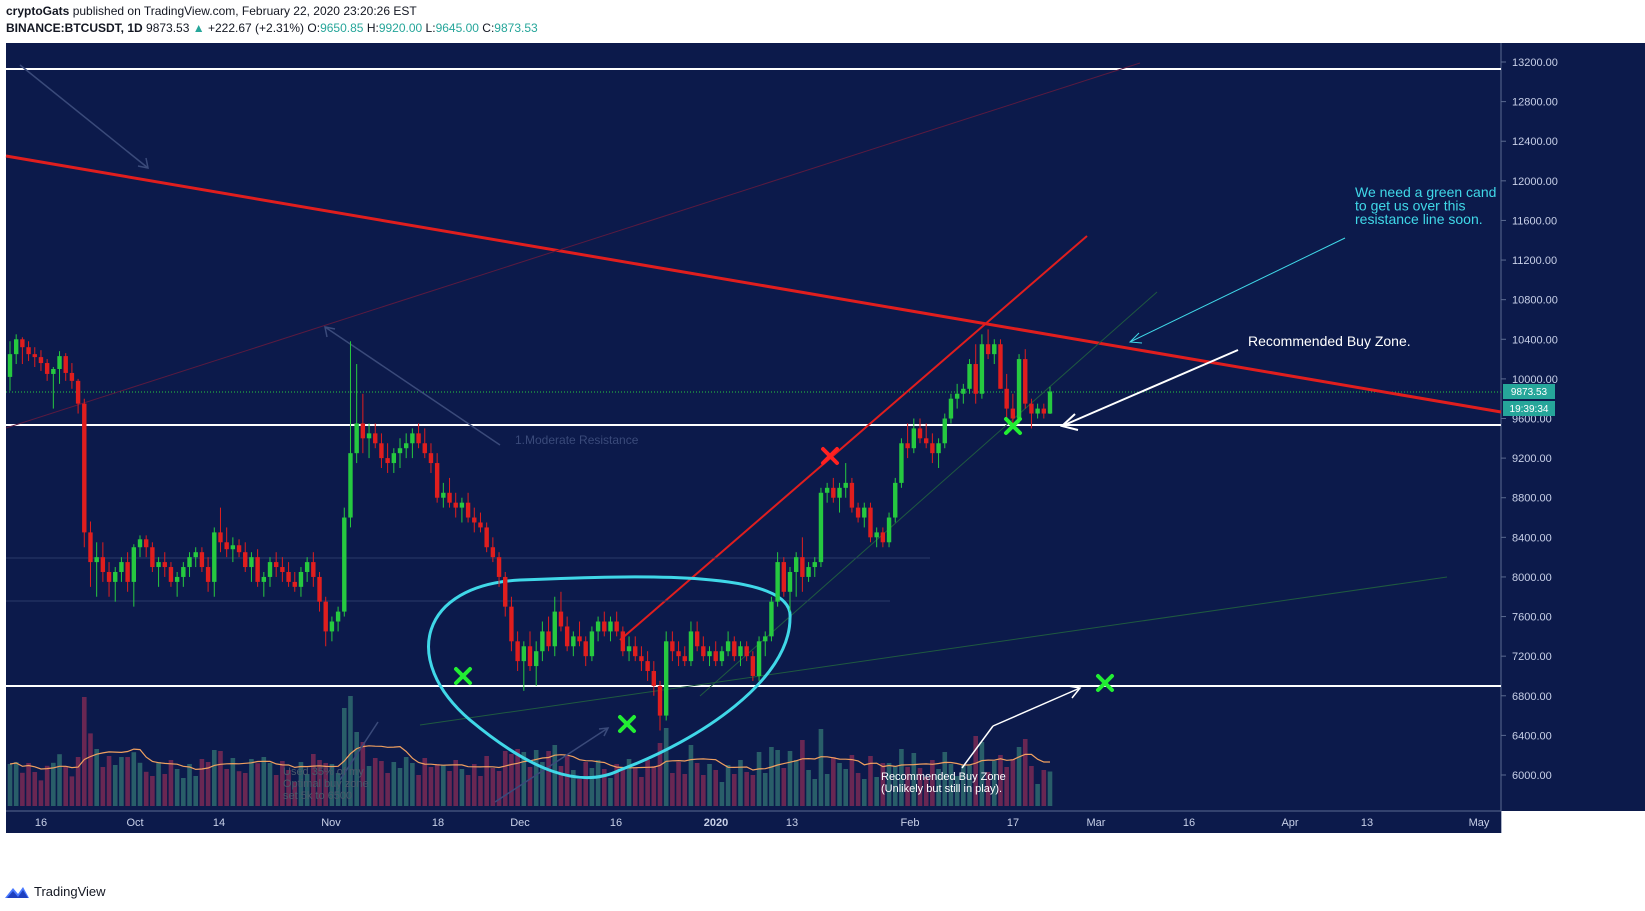 This screenshot has height=911, width=1645. I want to click on last-price-label: 9873.53, so click(1529, 392).